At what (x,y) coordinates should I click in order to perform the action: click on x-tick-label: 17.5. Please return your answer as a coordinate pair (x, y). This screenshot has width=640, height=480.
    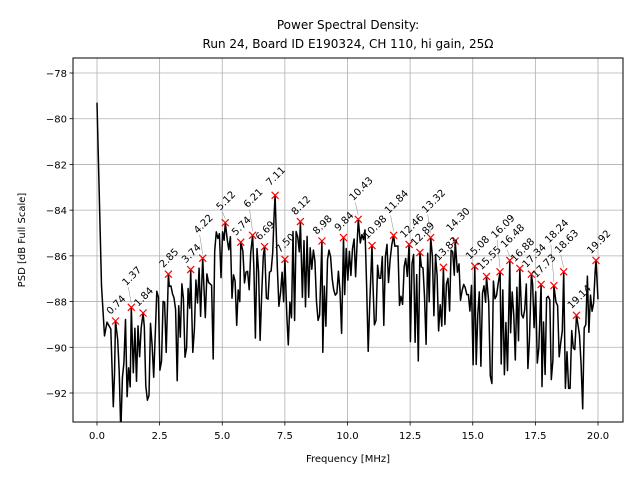
    Looking at the image, I should click on (535, 436).